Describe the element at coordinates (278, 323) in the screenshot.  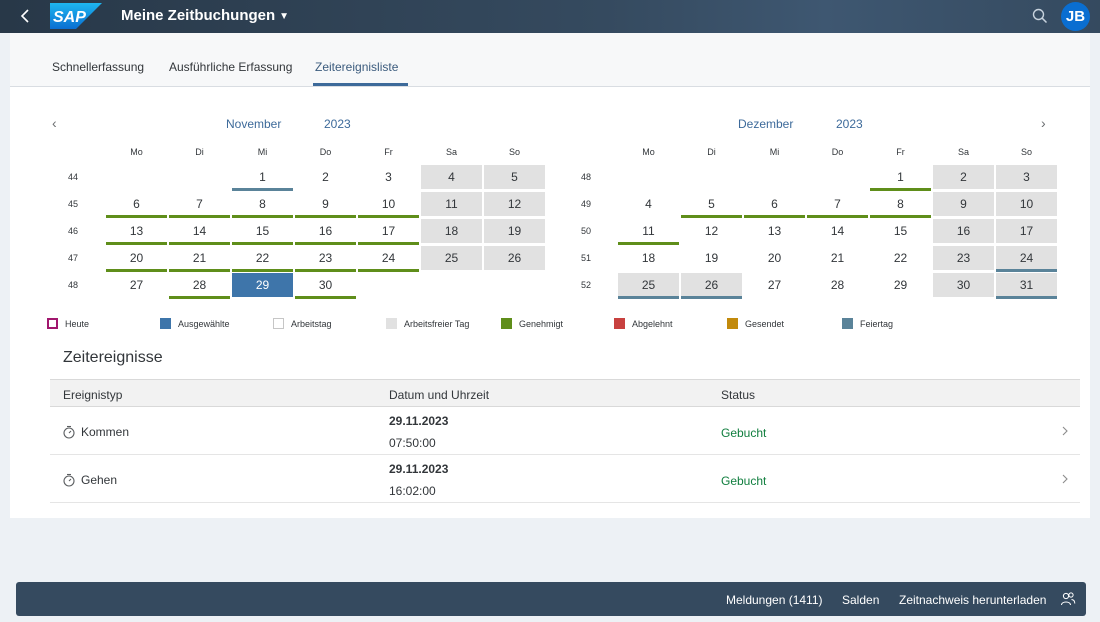
I see `legend-swatch` at that location.